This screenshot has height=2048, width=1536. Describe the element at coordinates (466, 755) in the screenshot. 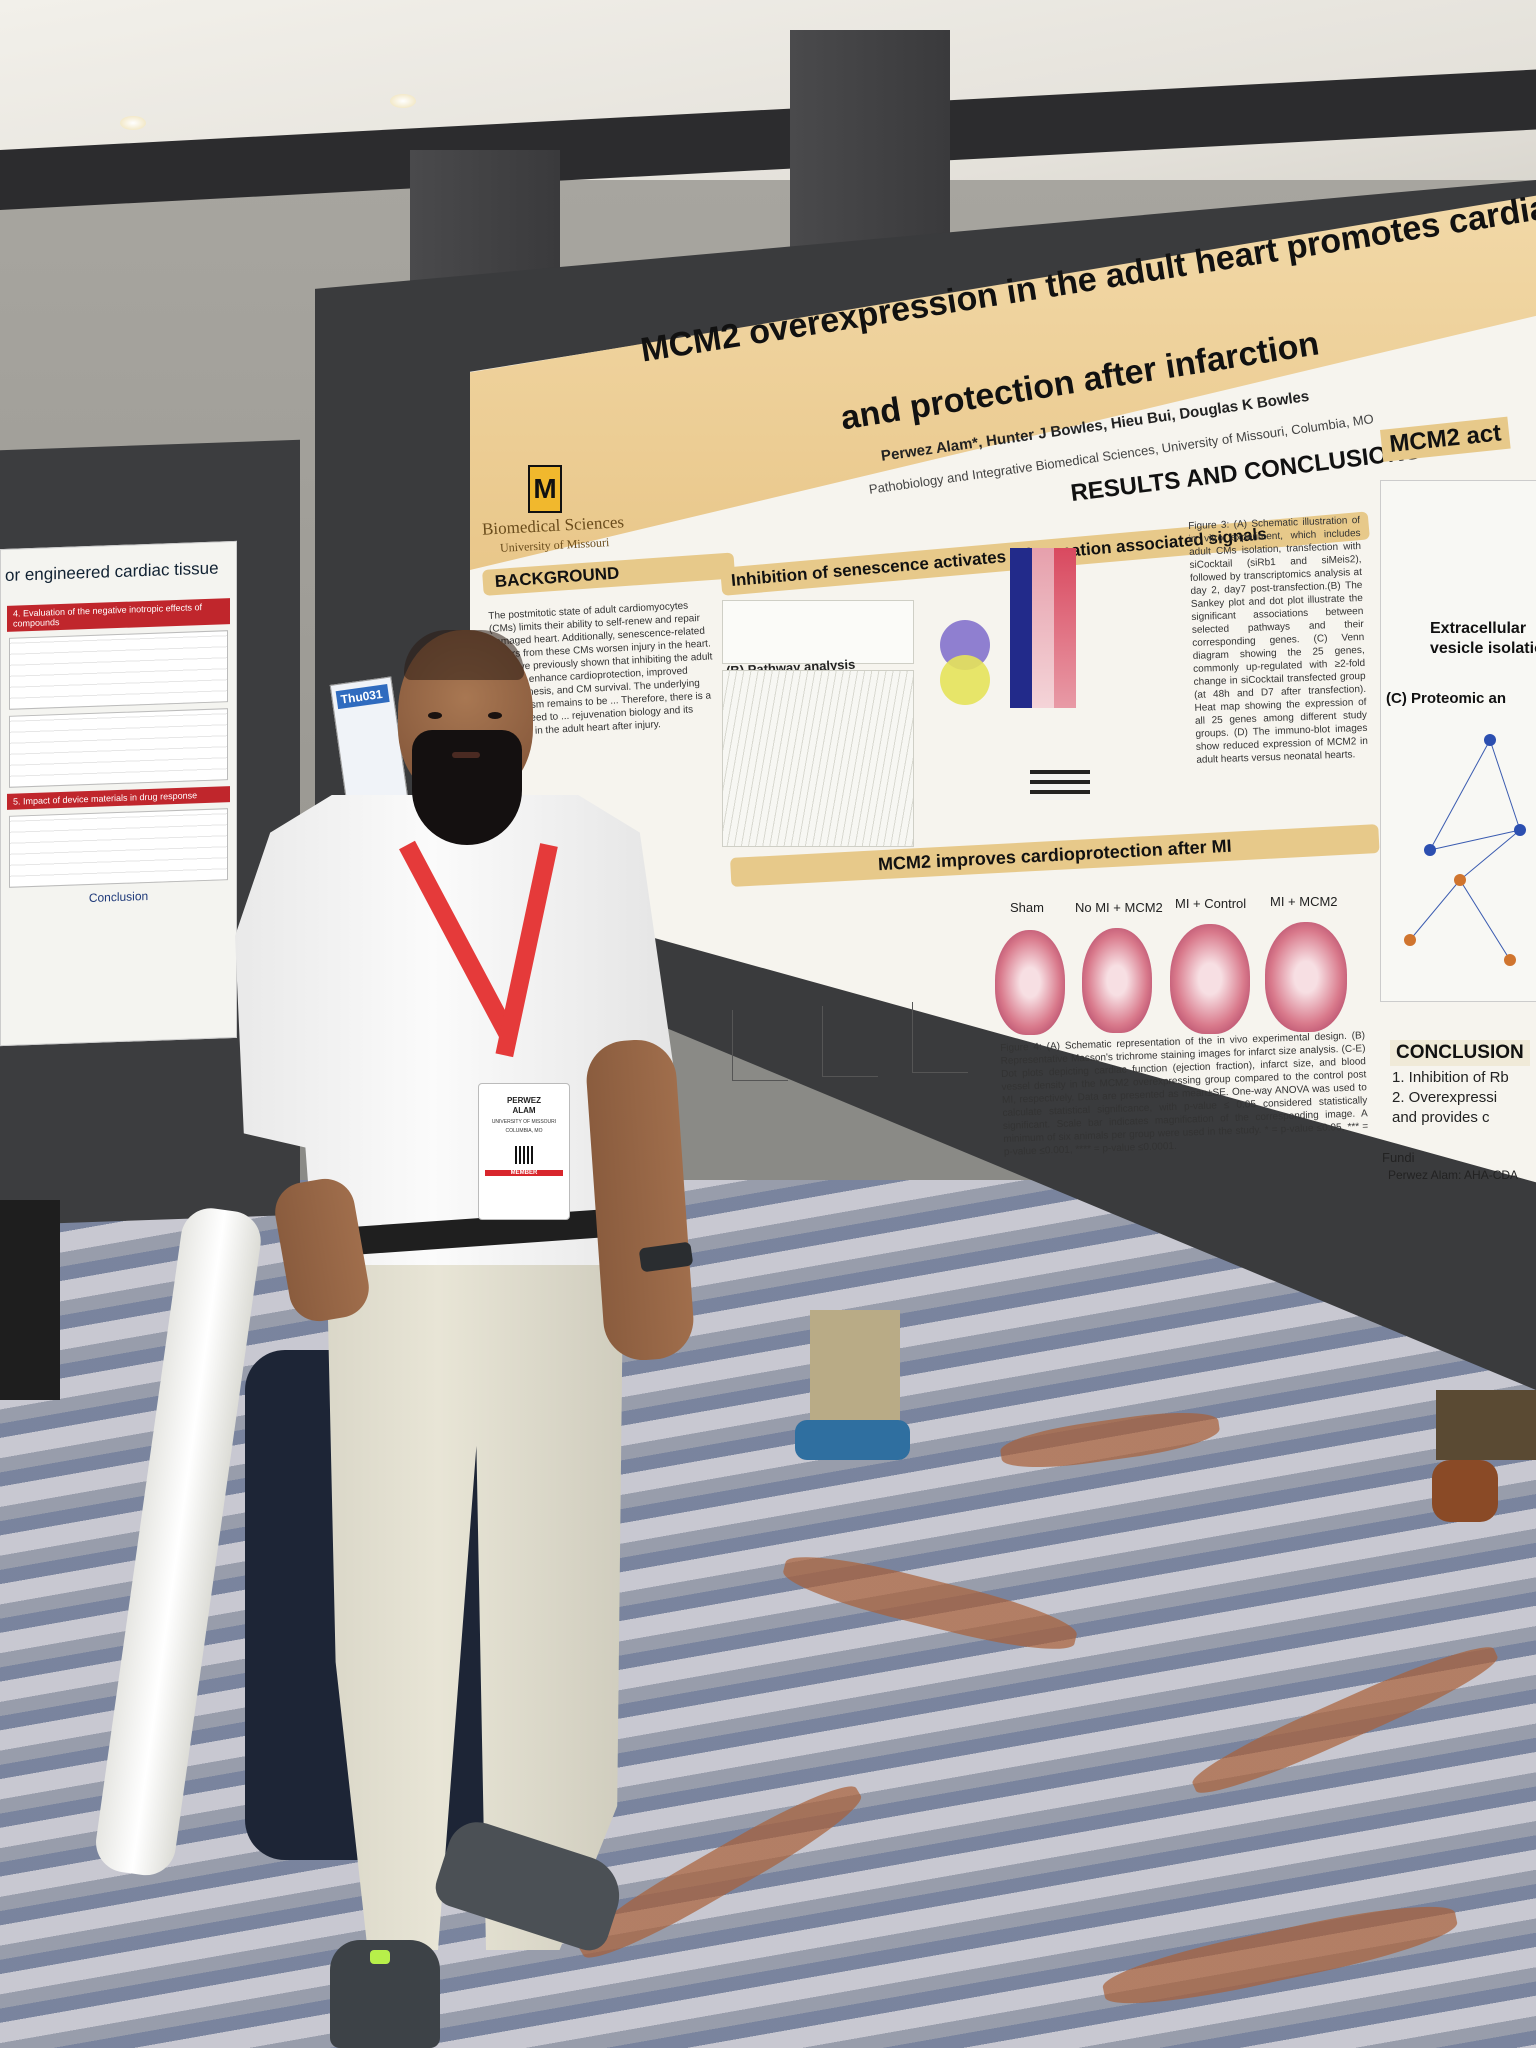

I see `mouth` at that location.